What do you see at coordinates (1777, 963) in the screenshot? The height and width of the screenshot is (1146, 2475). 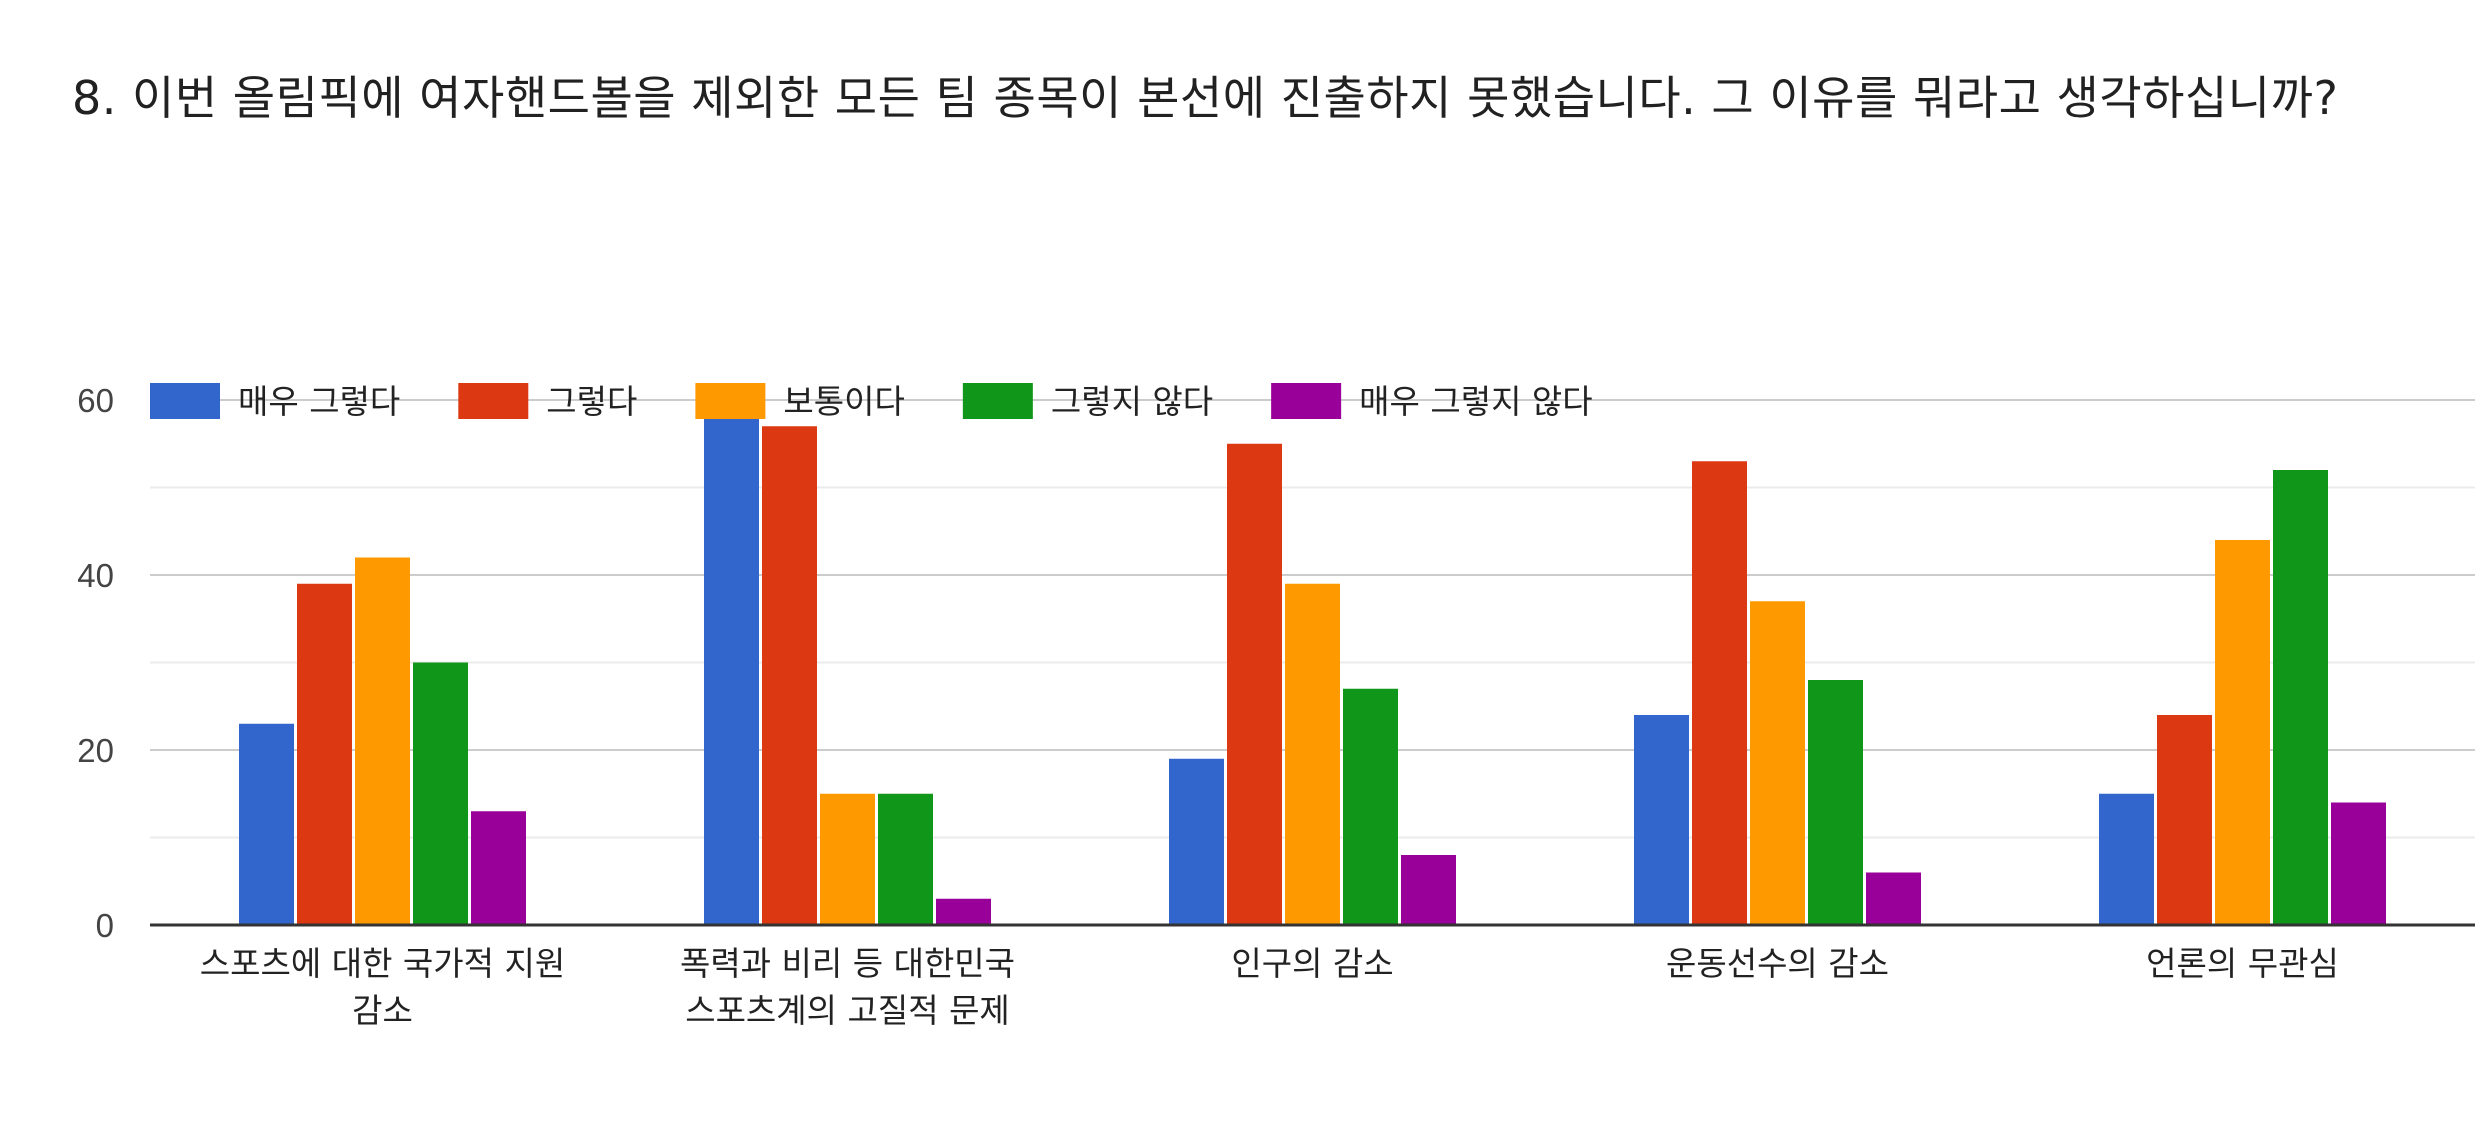 I see `x-category-label: 운동선수의 감소` at bounding box center [1777, 963].